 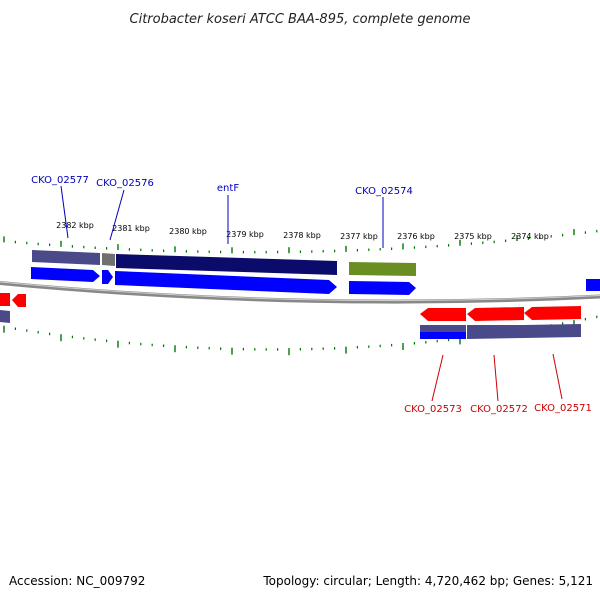 I want to click on cog-track-forward, so click(x=224, y=263).